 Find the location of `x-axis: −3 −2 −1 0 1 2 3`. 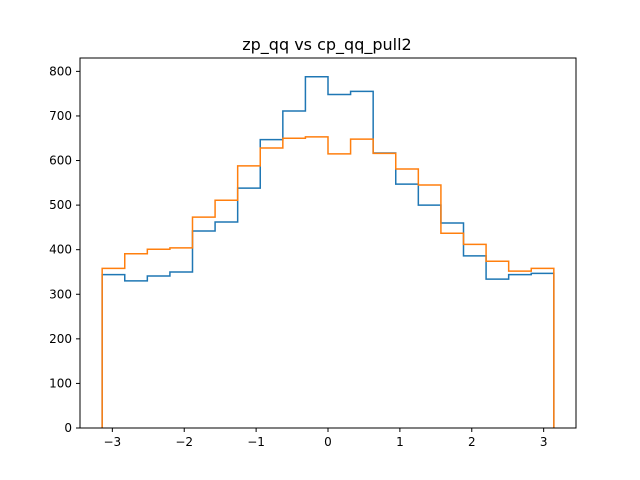

x-axis: −3 −2 −1 0 1 2 3 is located at coordinates (325, 438).